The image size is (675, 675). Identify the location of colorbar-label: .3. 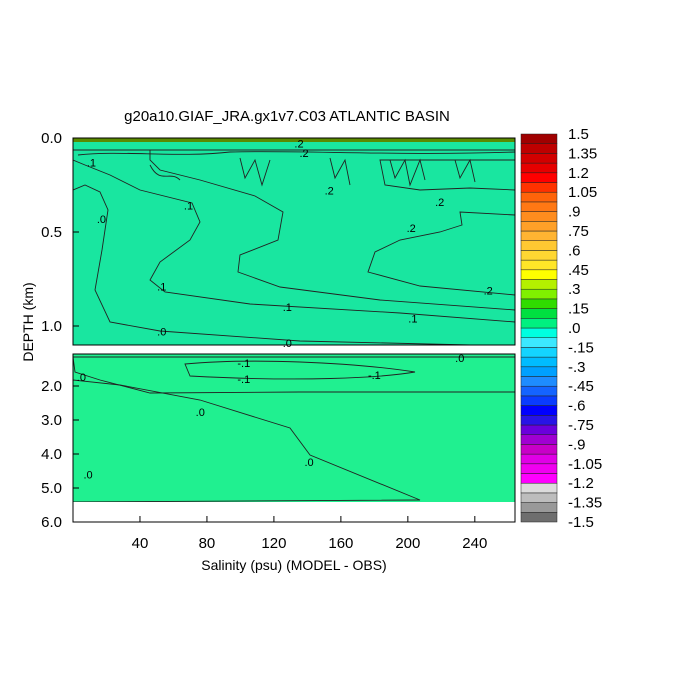
(574, 289).